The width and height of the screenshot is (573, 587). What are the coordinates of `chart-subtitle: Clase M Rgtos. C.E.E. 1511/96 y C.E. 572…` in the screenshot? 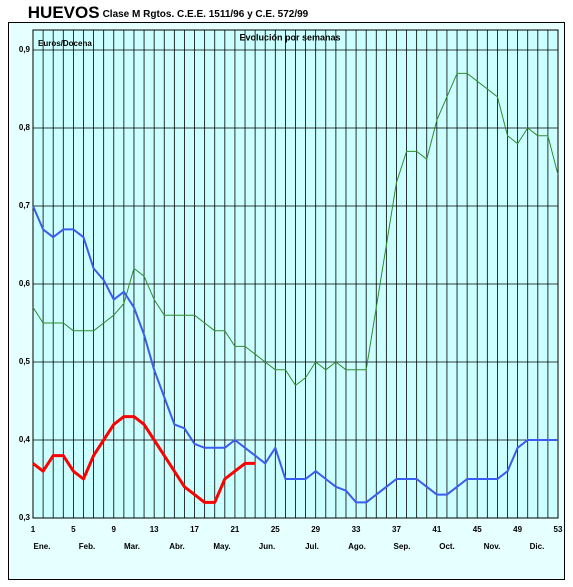 It's located at (206, 14).